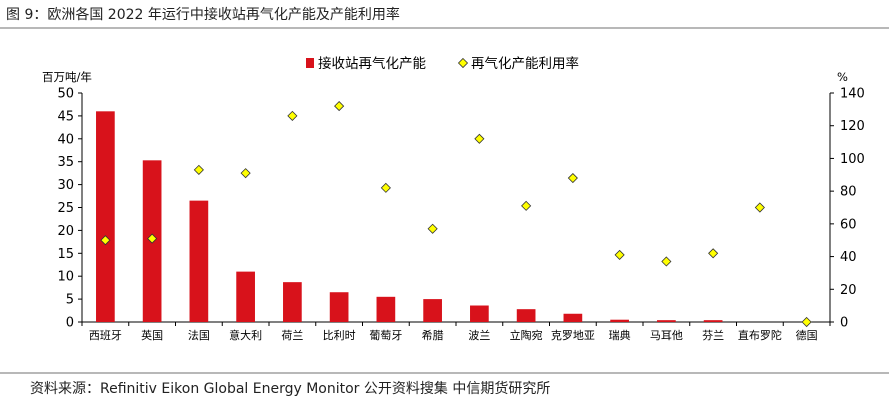 This screenshot has height=407, width=889. I want to click on x-tick-label: 荷兰, so click(292, 335).